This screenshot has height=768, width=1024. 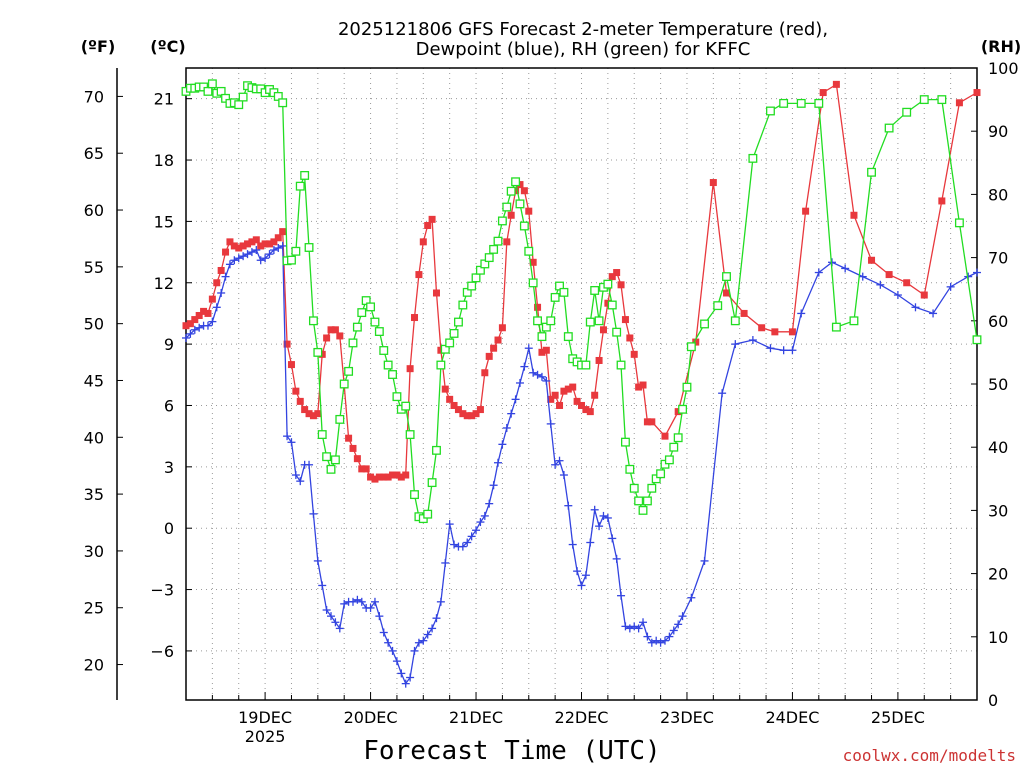 What do you see at coordinates (94, 96) in the screenshot?
I see `fahrenheit-tick-label: 70` at bounding box center [94, 96].